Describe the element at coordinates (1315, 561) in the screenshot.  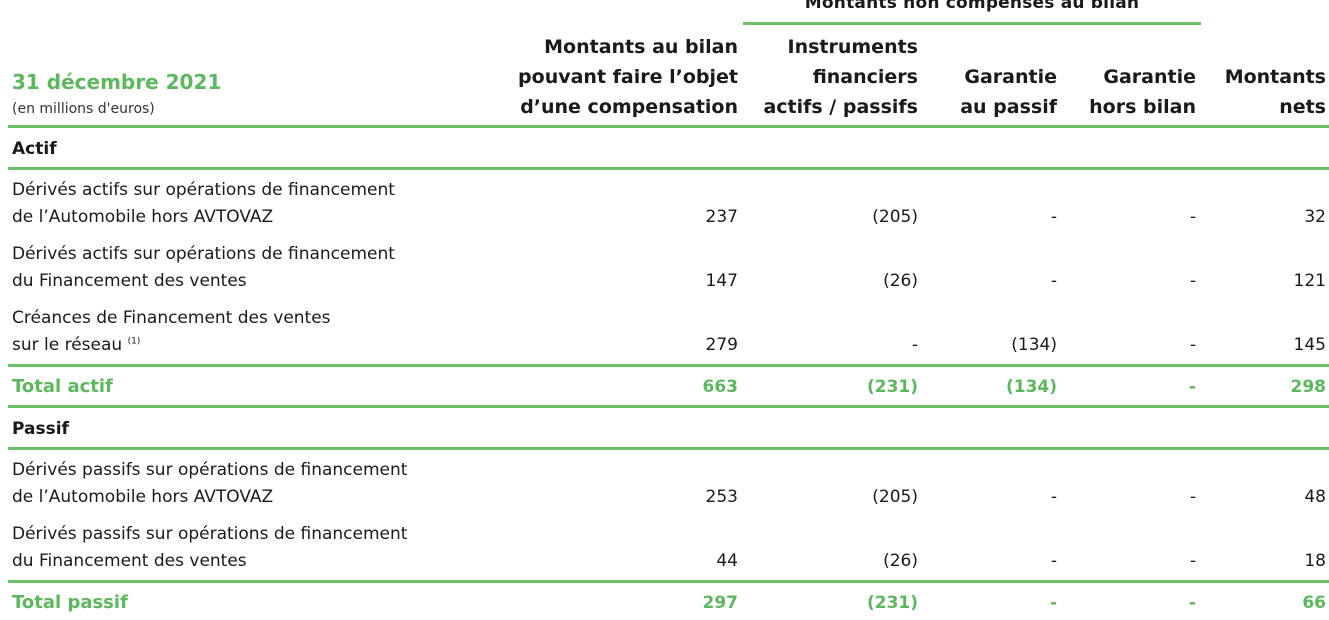
I see `cell-net: 18` at that location.